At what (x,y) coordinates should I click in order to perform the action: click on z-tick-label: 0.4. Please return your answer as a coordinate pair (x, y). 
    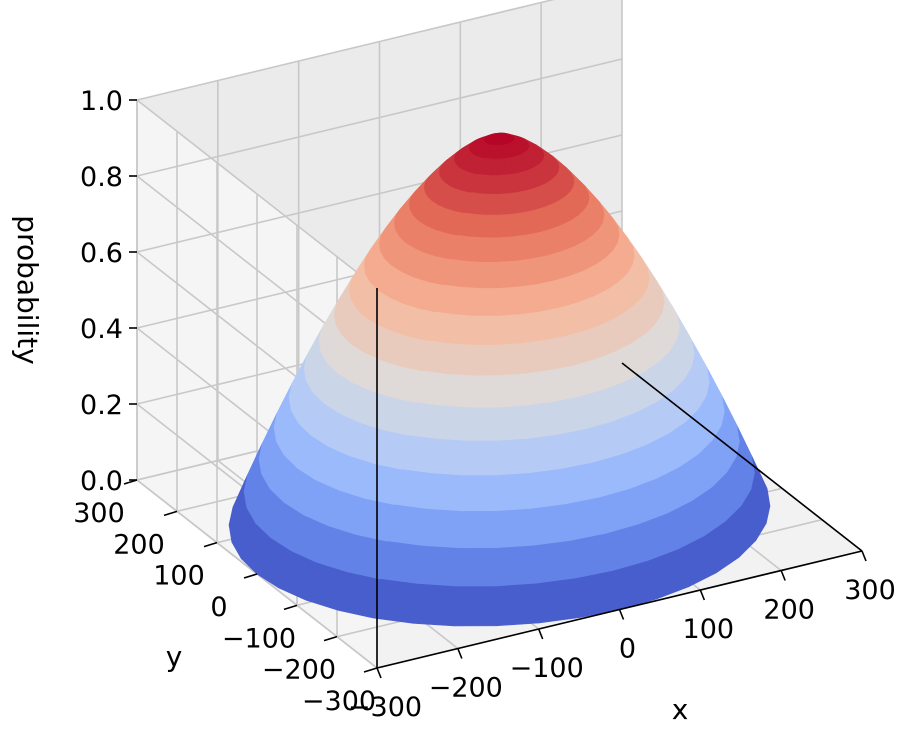
    Looking at the image, I should click on (101, 329).